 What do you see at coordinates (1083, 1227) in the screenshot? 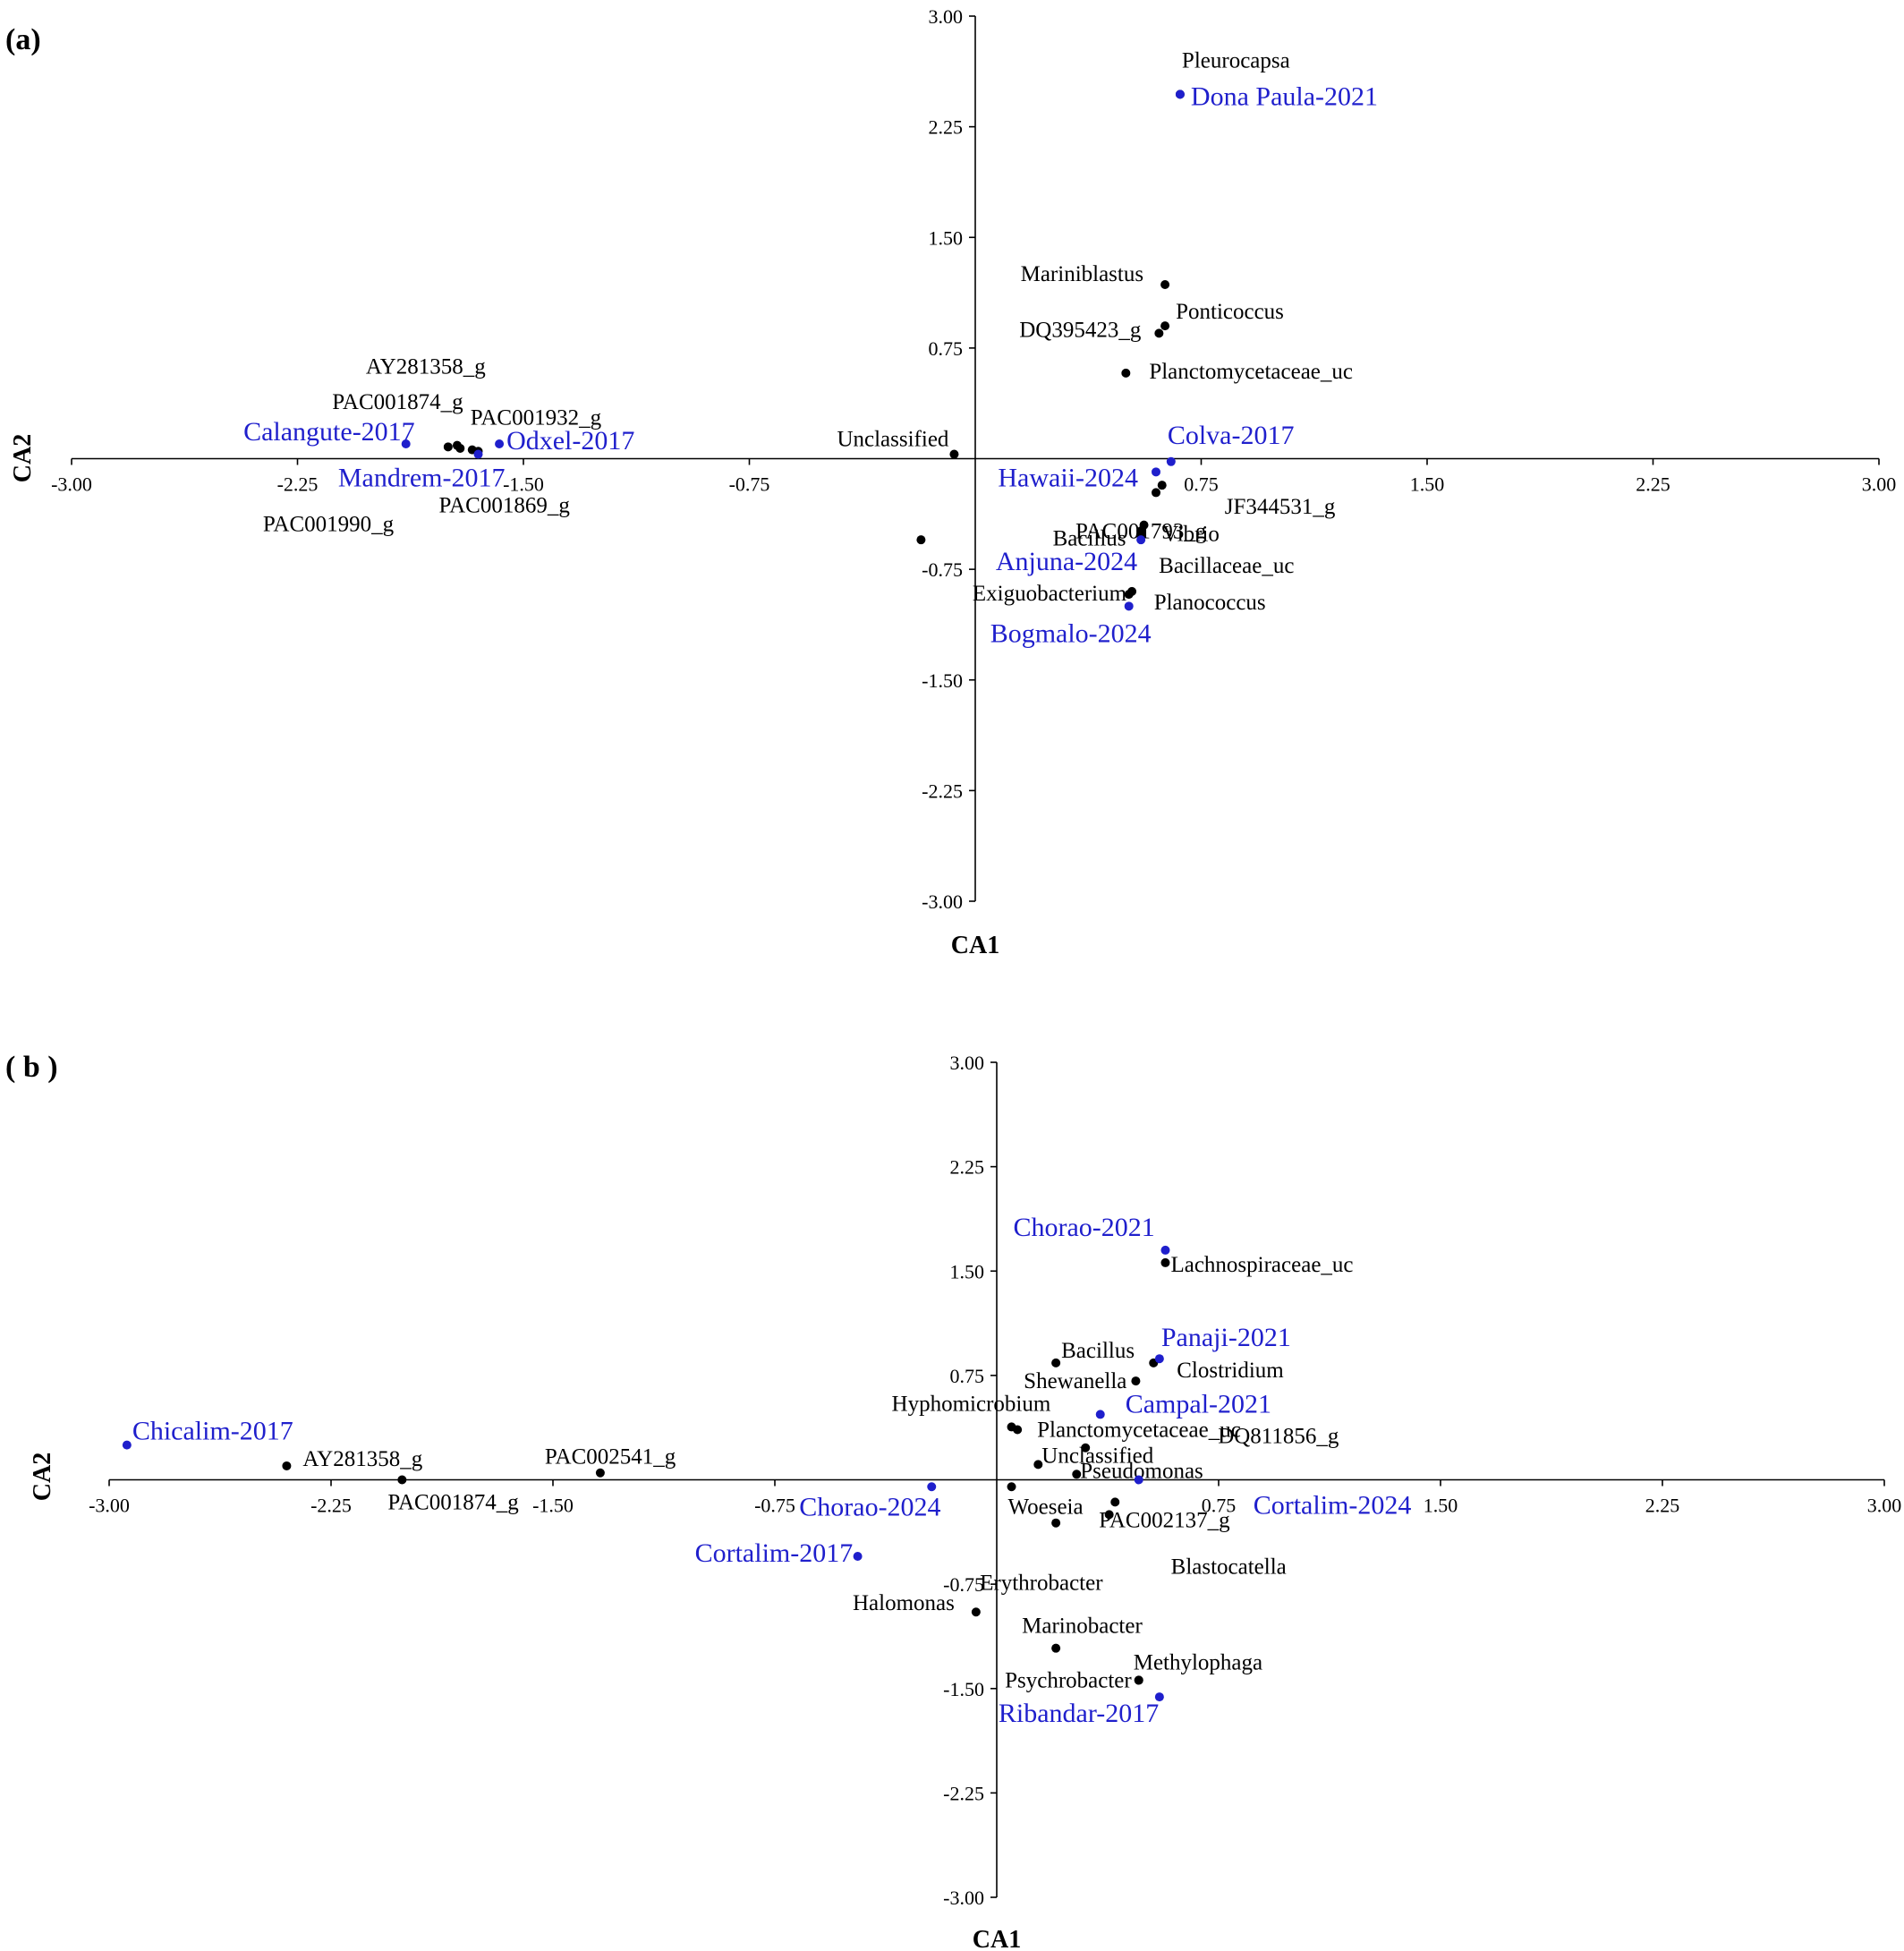
I see `site-label: Chorao-2021` at bounding box center [1083, 1227].